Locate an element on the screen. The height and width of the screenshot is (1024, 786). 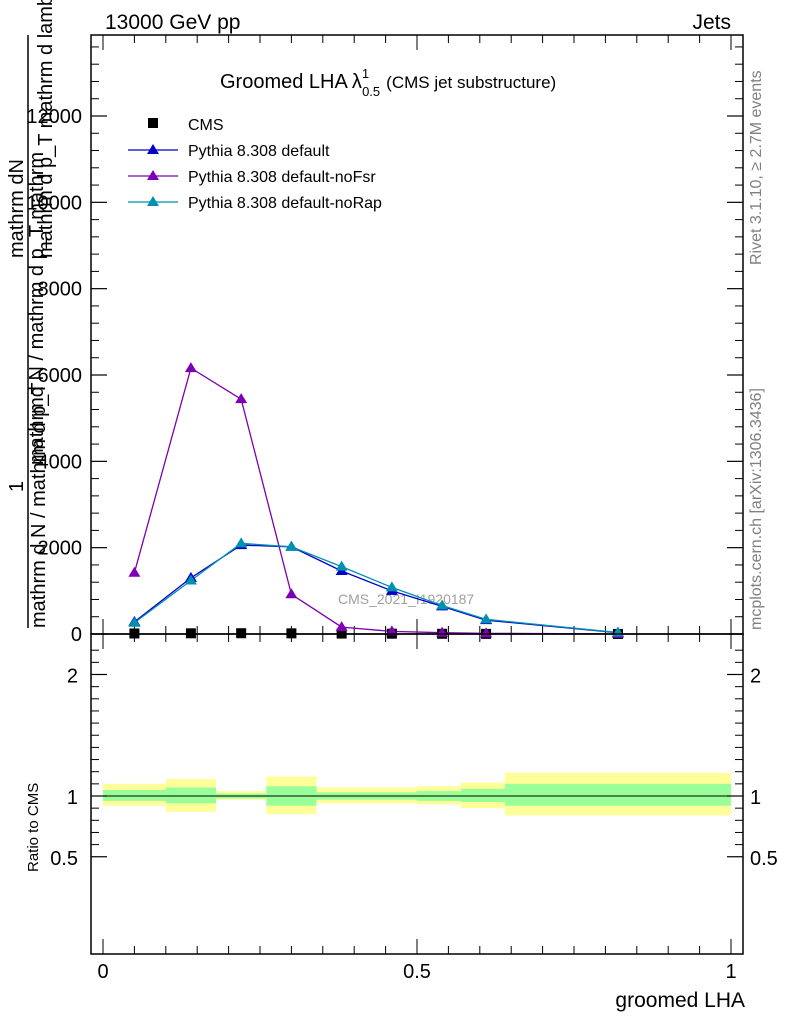
xtick-label: 1 is located at coordinates (730, 972).